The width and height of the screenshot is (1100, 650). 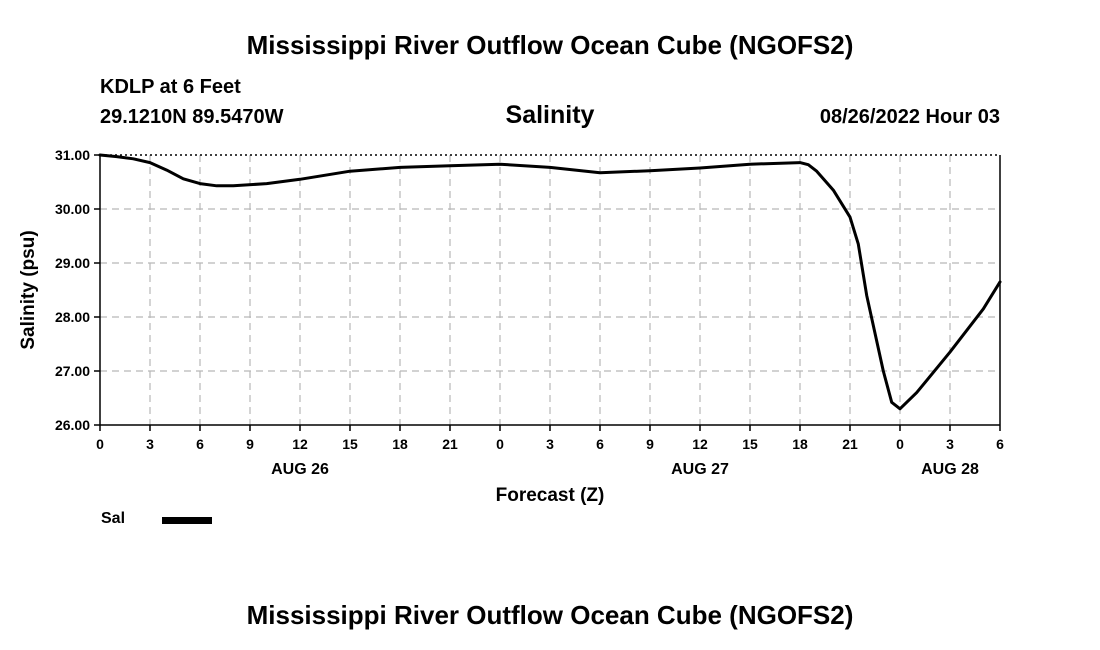 What do you see at coordinates (550, 495) in the screenshot?
I see `x-axis-label: Forecast (Z)` at bounding box center [550, 495].